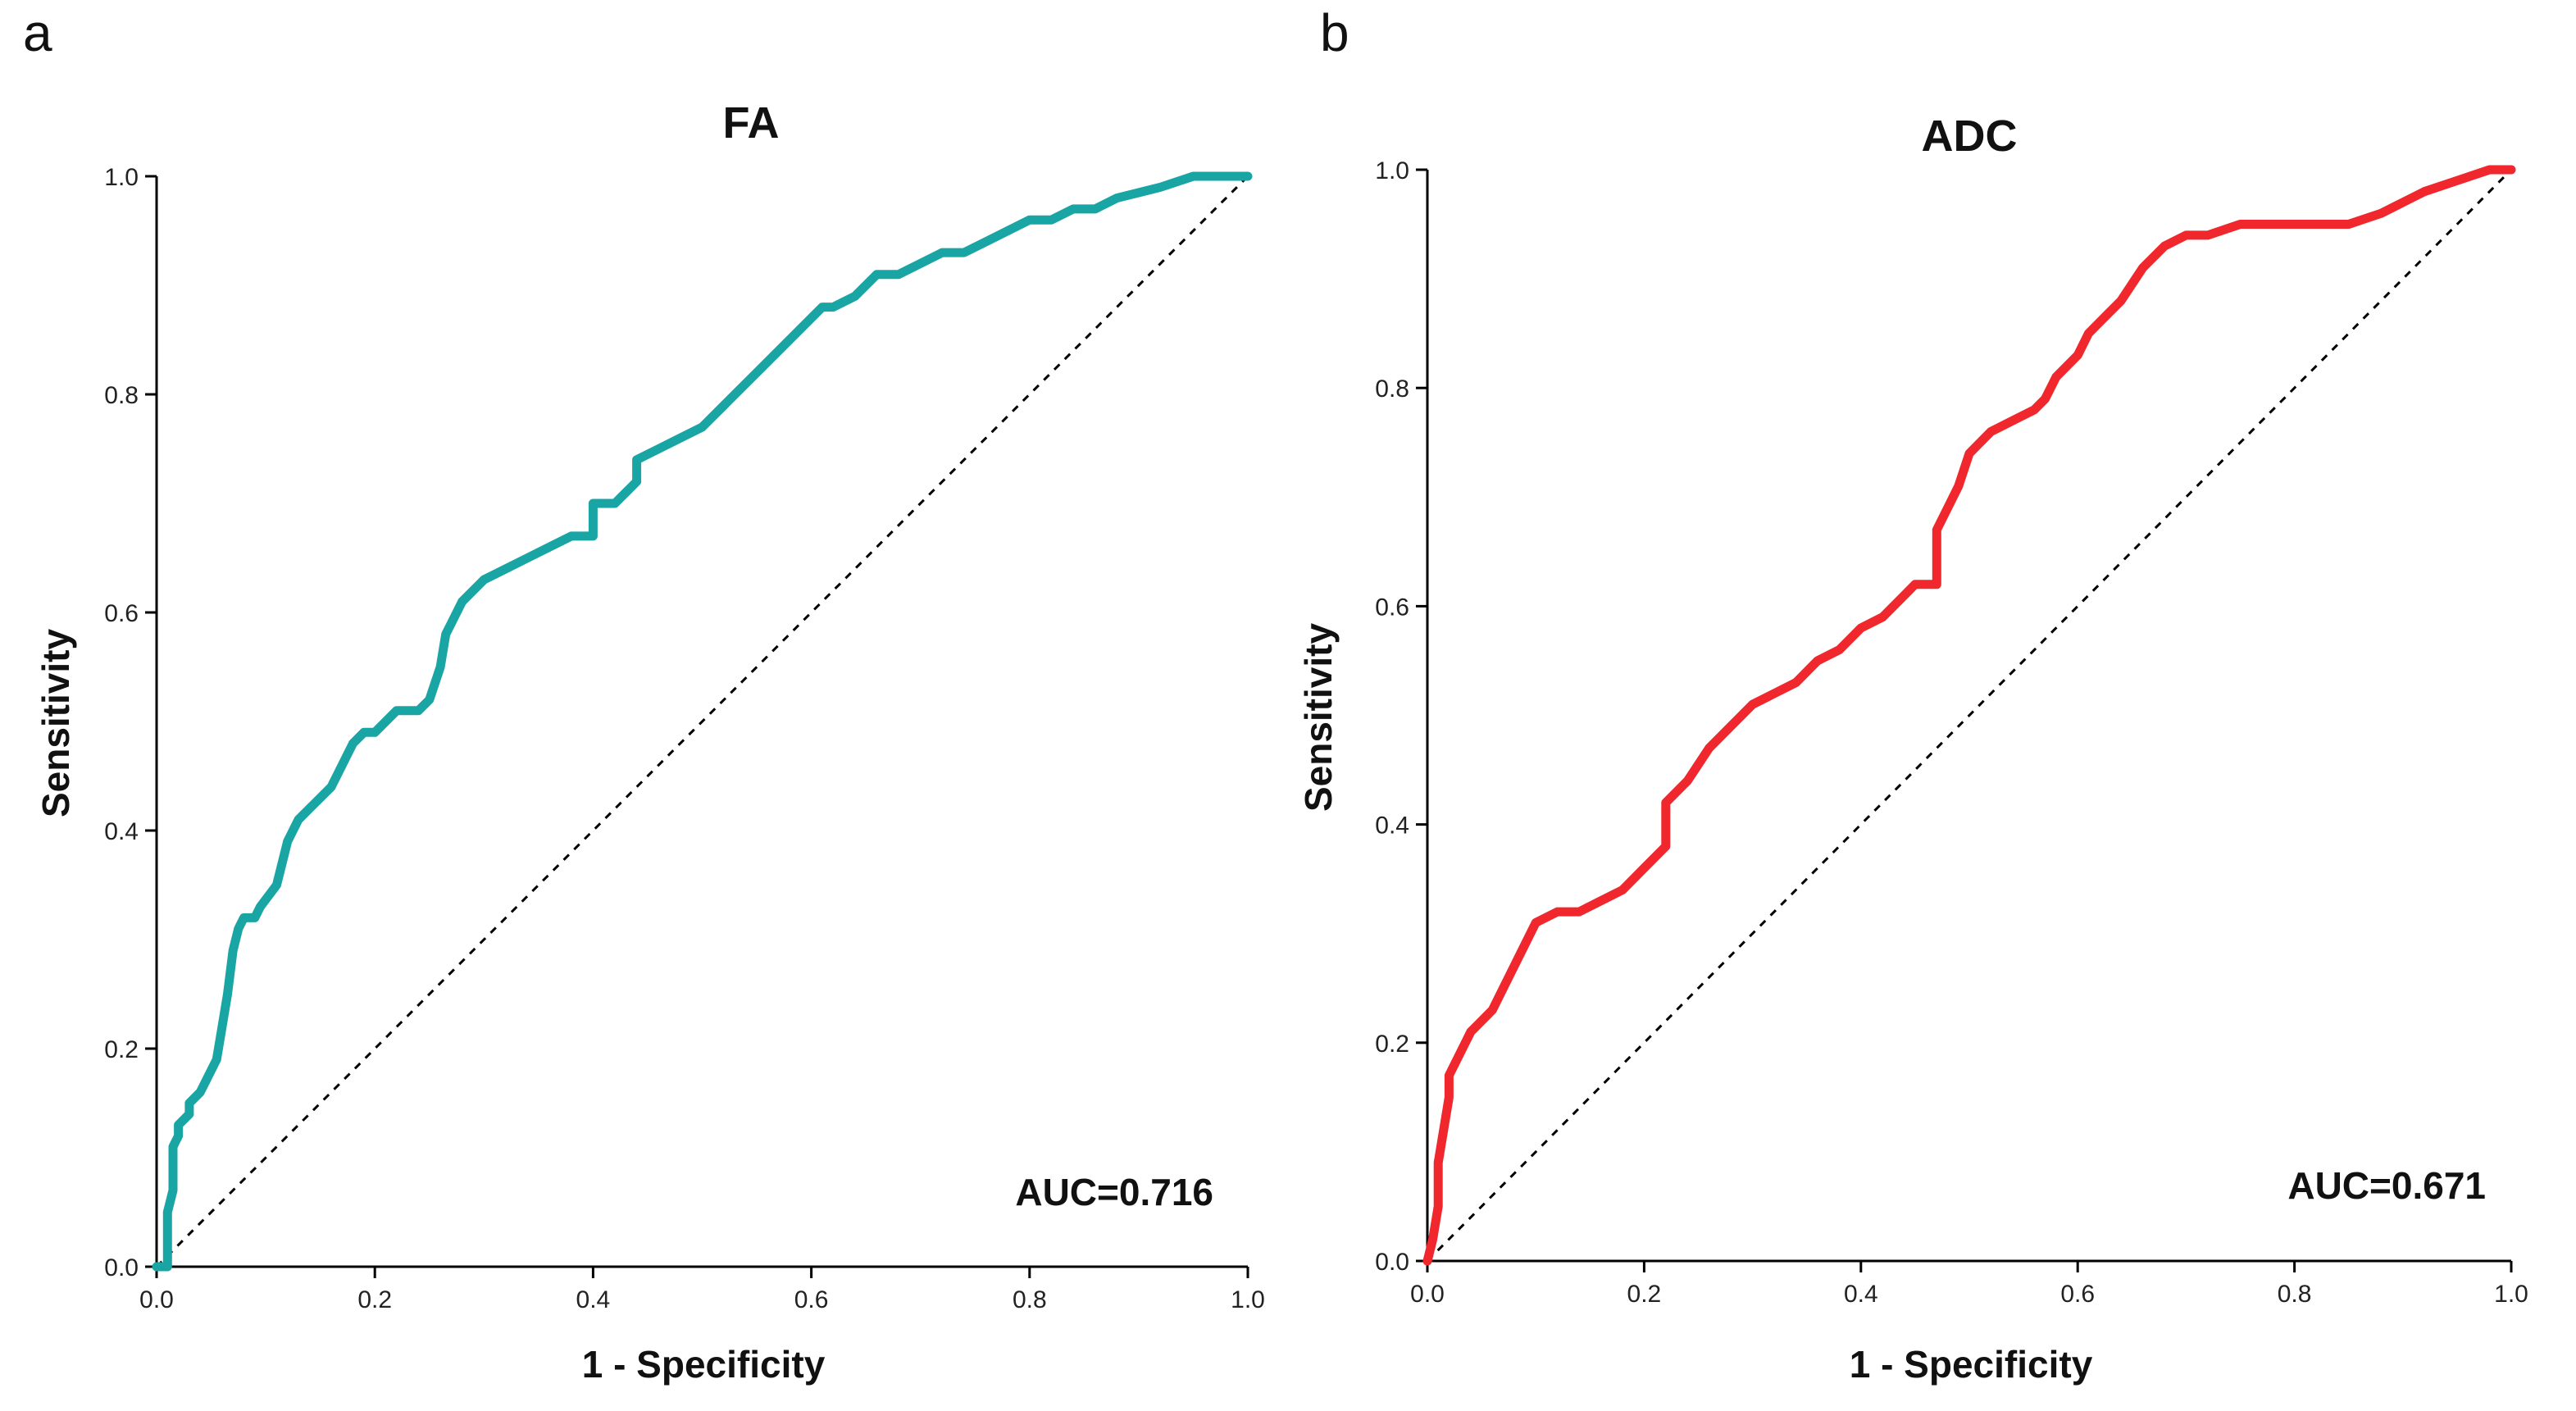  Describe the element at coordinates (2386, 1185) in the screenshot. I see `auc-annotation: AUC=0.671` at that location.